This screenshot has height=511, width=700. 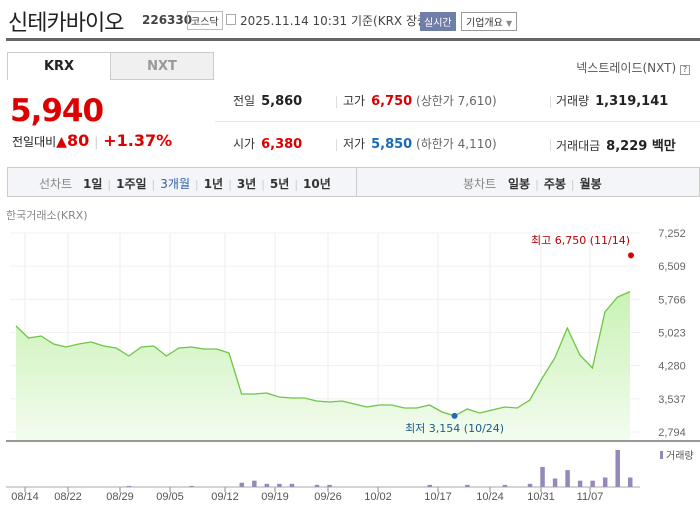 What do you see at coordinates (93, 184) in the screenshot?
I see `period-tab-0: 1일` at bounding box center [93, 184].